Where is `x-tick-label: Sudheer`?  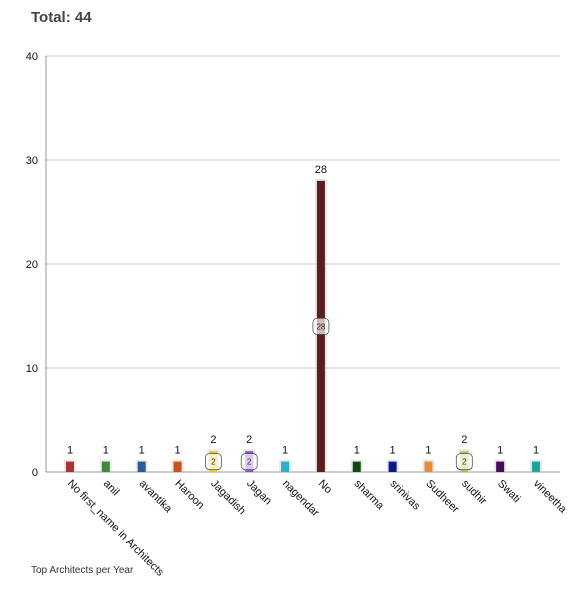 x-tick-label: Sudheer is located at coordinates (442, 497).